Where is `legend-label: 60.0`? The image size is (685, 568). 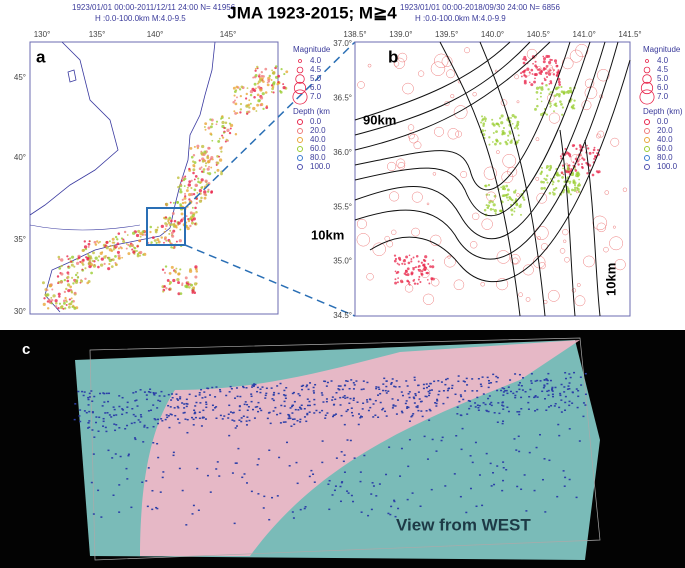
legend-label: 60.0 is located at coordinates (665, 148).